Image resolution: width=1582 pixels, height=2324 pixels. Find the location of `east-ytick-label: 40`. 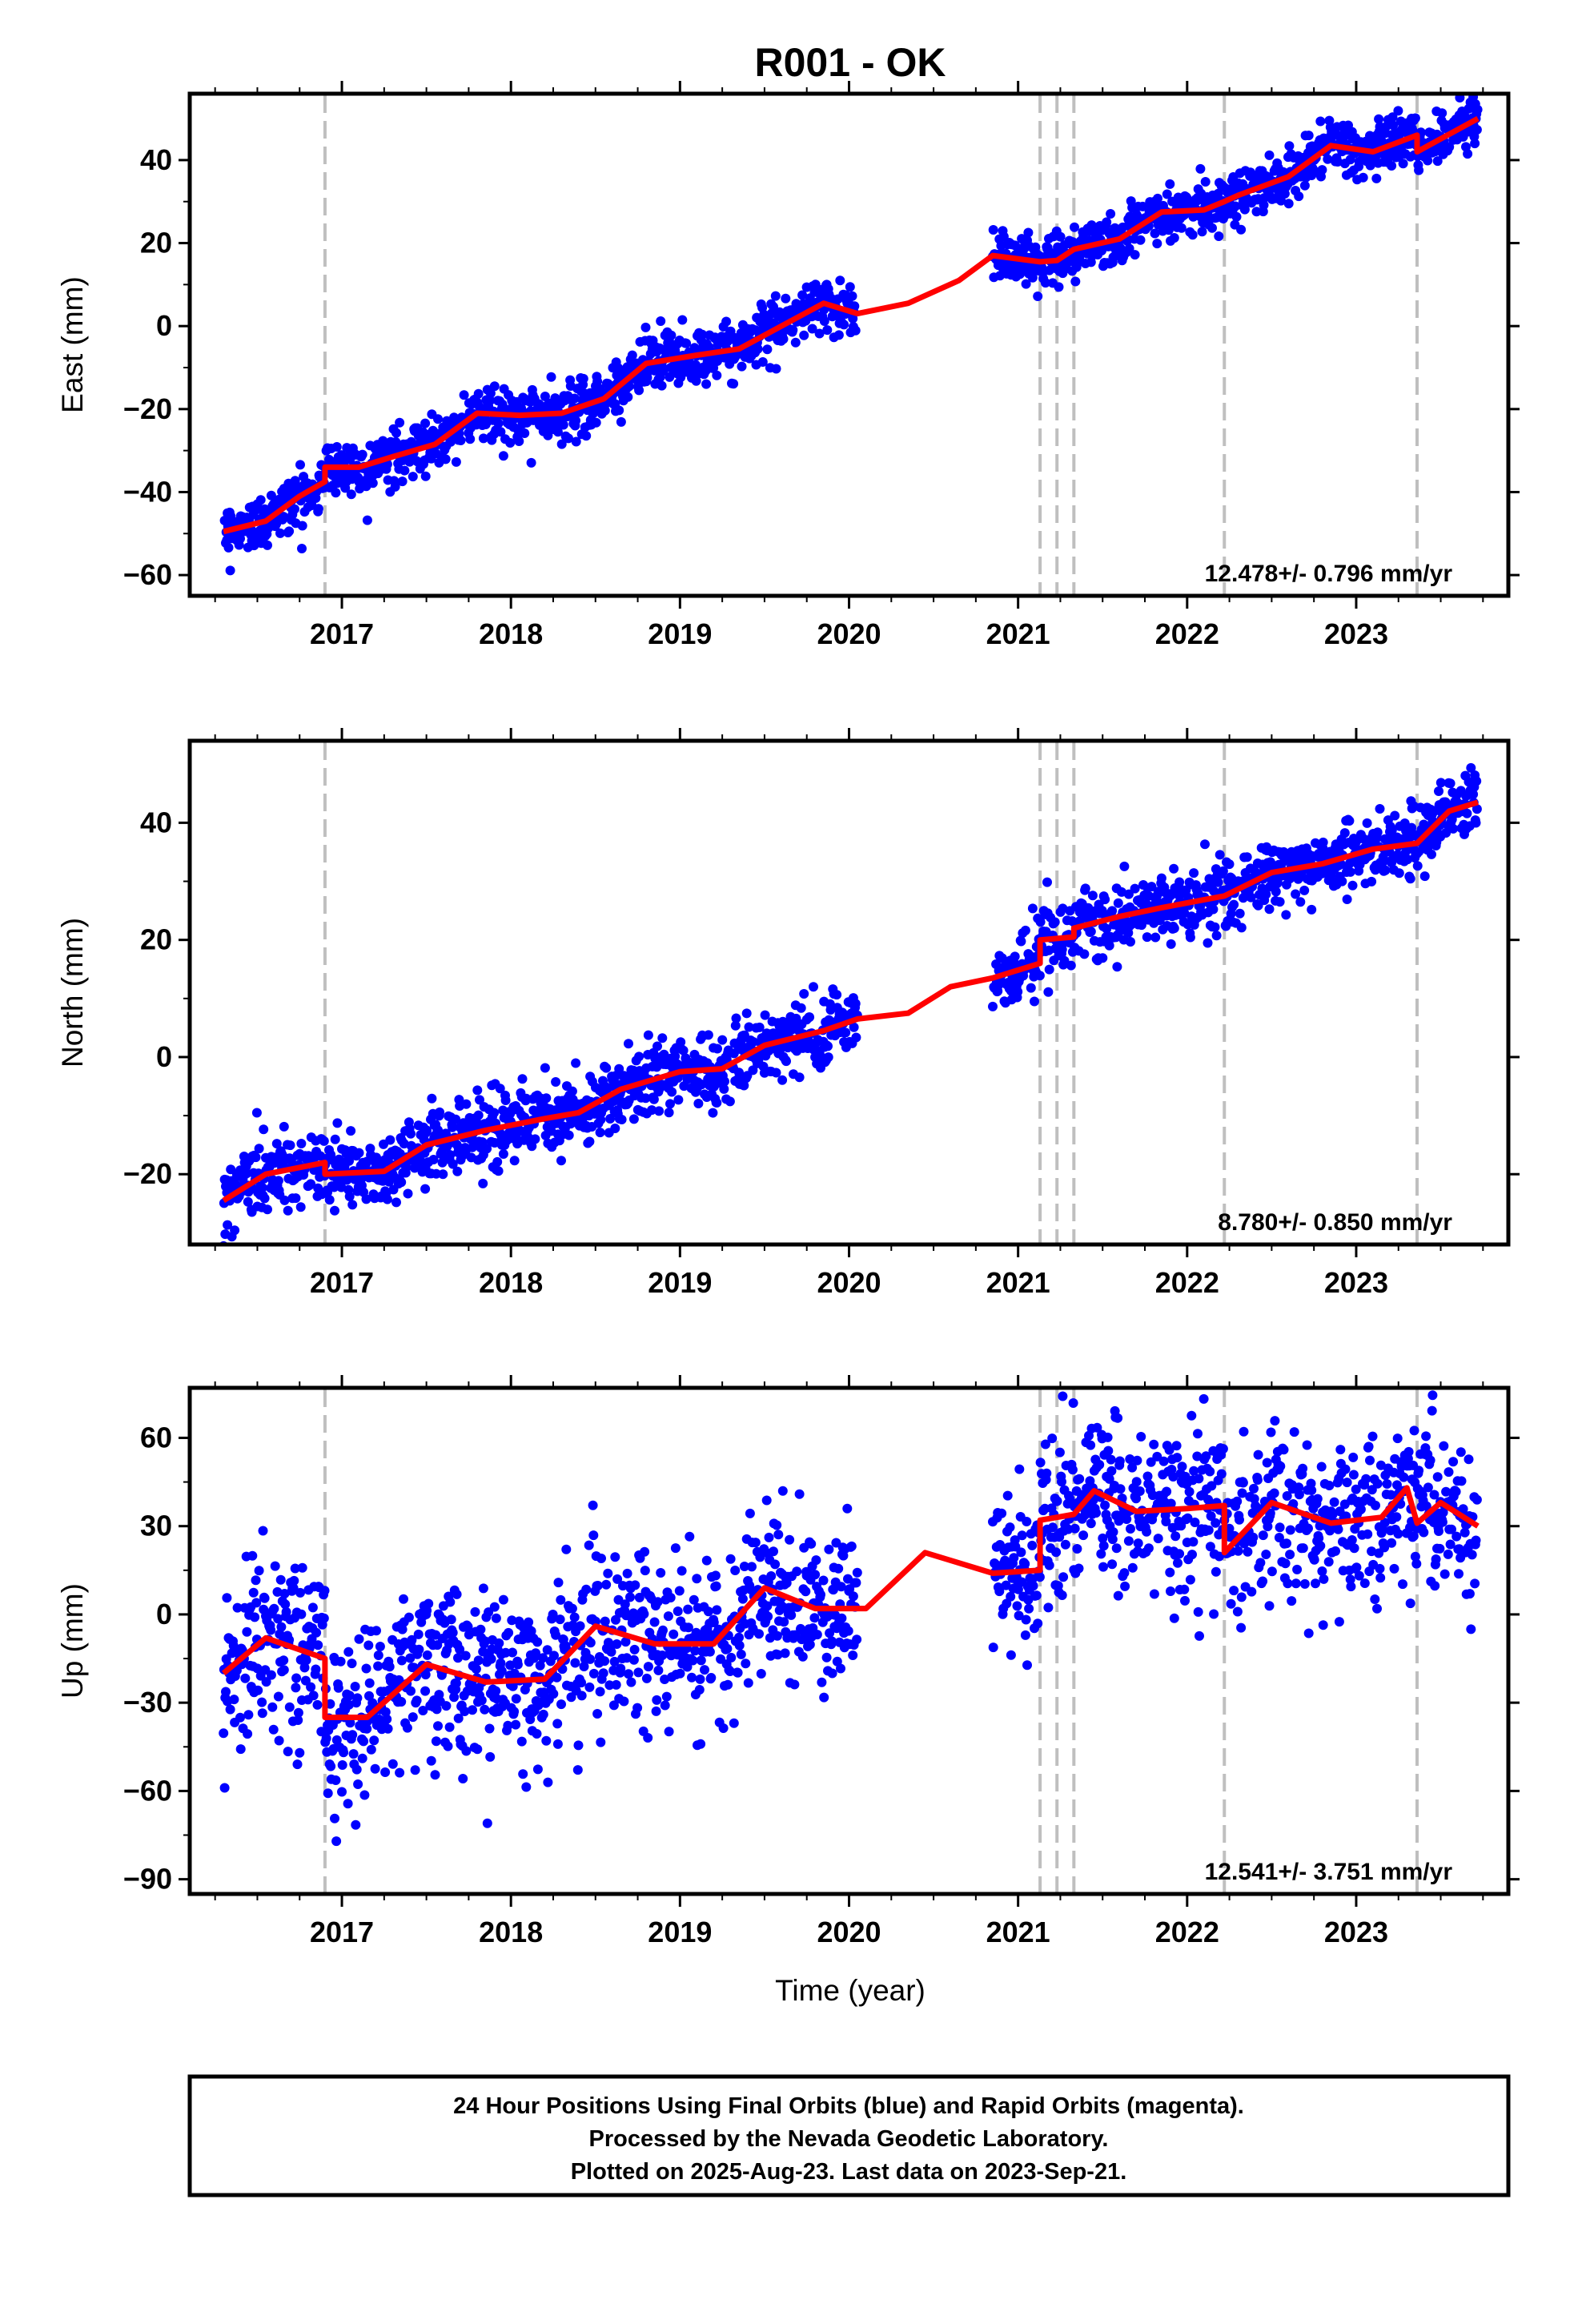

east-ytick-label: 40 is located at coordinates (156, 159).